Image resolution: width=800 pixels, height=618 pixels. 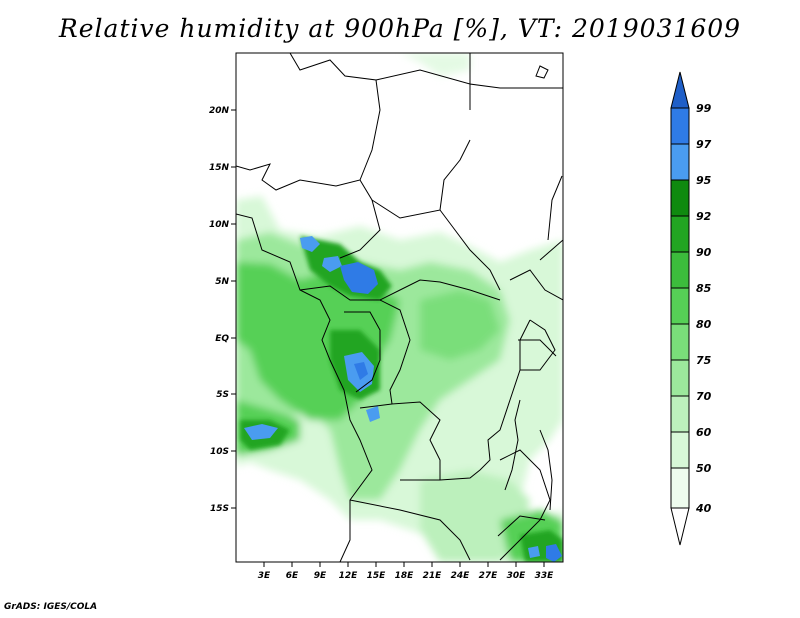 What do you see at coordinates (704, 180) in the screenshot?
I see `colorbar-label-95: 95` at bounding box center [704, 180].